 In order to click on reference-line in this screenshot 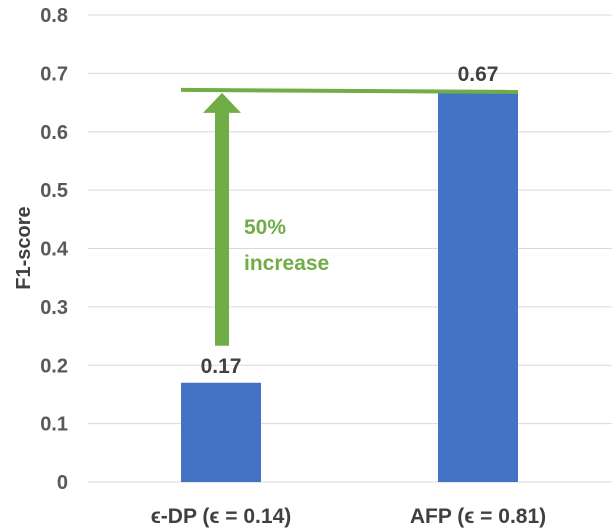, I will do `click(349, 90)`.